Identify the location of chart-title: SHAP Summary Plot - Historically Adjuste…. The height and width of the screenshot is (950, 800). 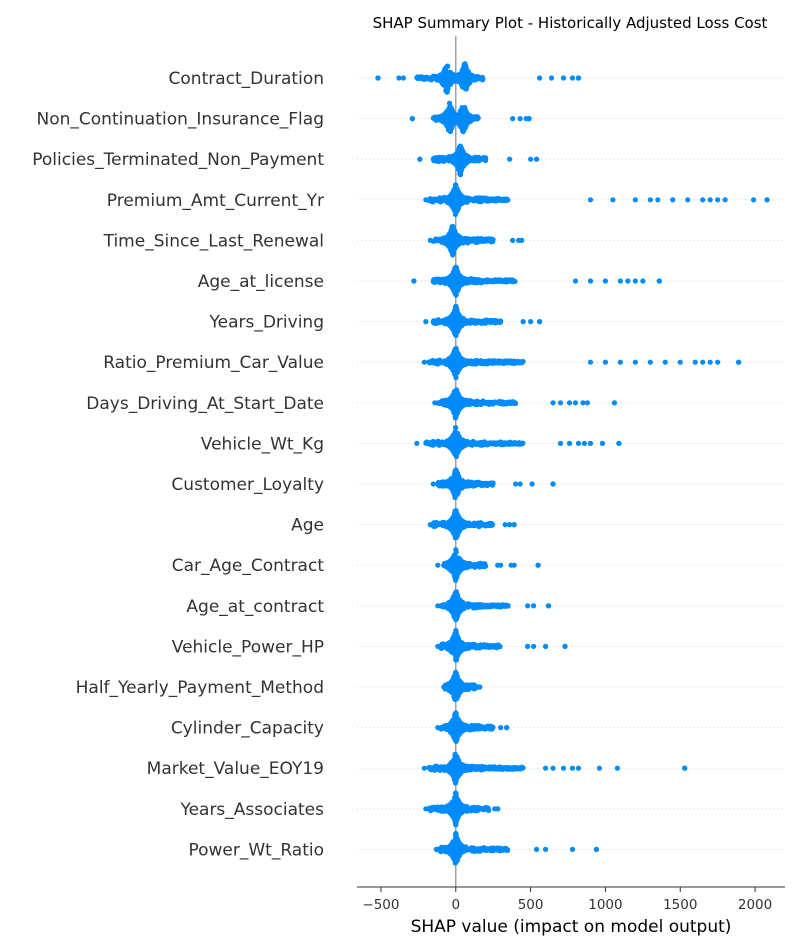
(570, 23).